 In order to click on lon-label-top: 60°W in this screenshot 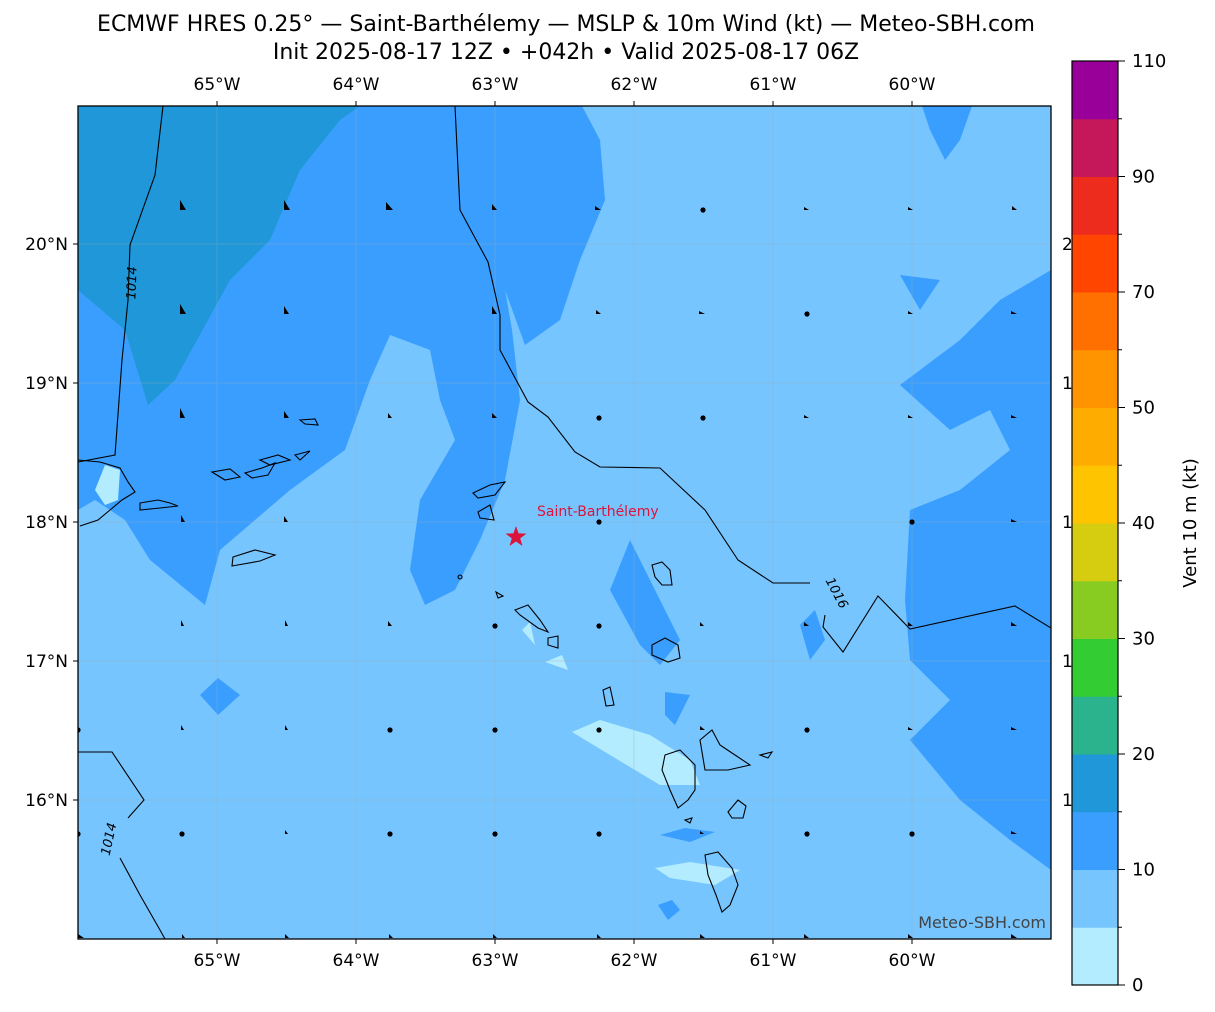, I will do `click(912, 85)`.